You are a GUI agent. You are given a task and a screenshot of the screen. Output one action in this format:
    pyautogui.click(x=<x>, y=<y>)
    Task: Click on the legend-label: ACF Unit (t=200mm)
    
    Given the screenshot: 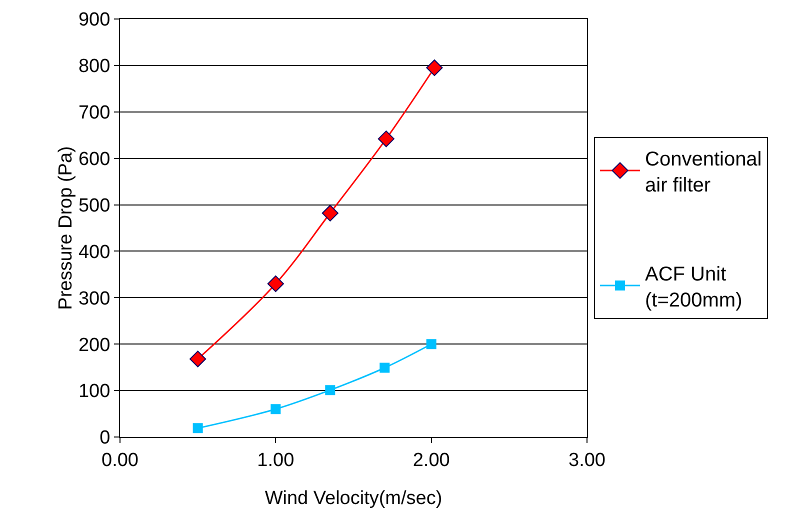 What is the action you would take?
    pyautogui.click(x=693, y=287)
    